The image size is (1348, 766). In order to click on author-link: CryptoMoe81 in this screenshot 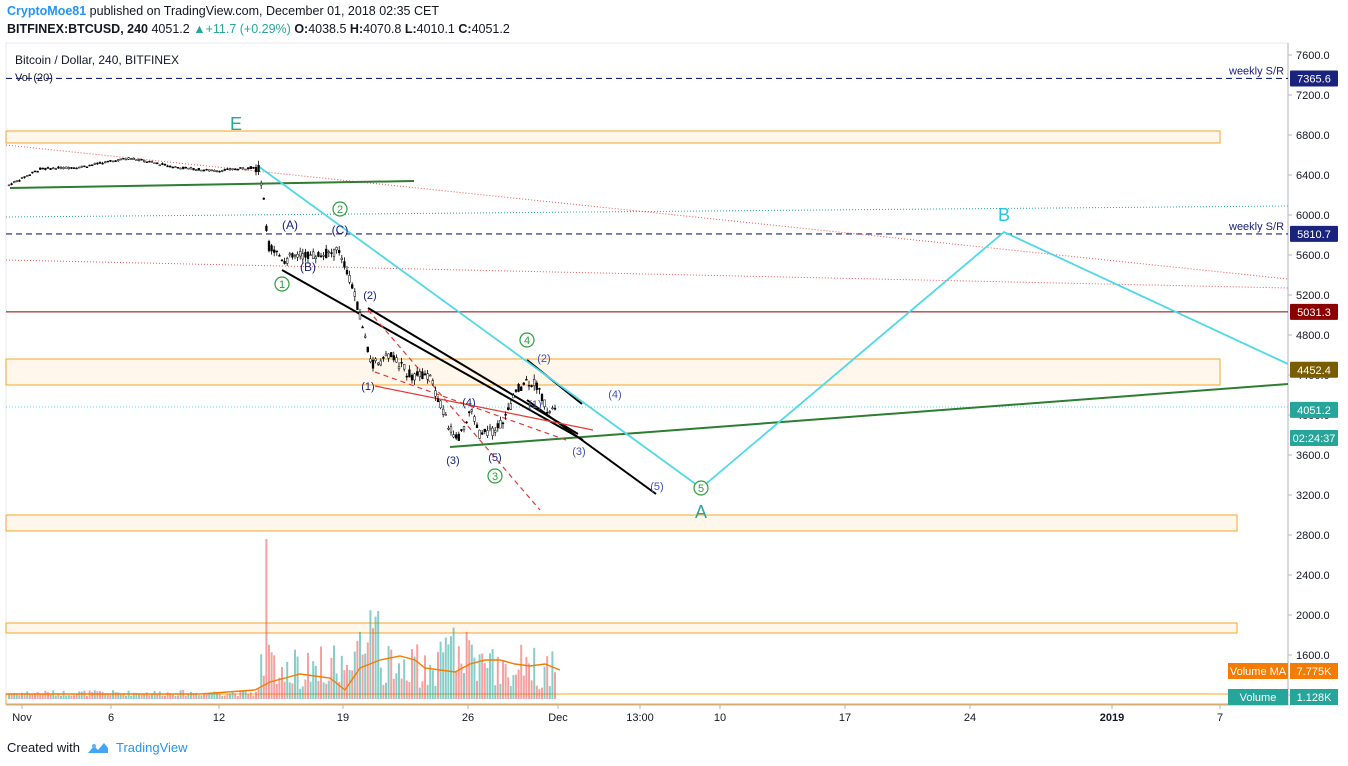, I will do `click(47, 11)`.